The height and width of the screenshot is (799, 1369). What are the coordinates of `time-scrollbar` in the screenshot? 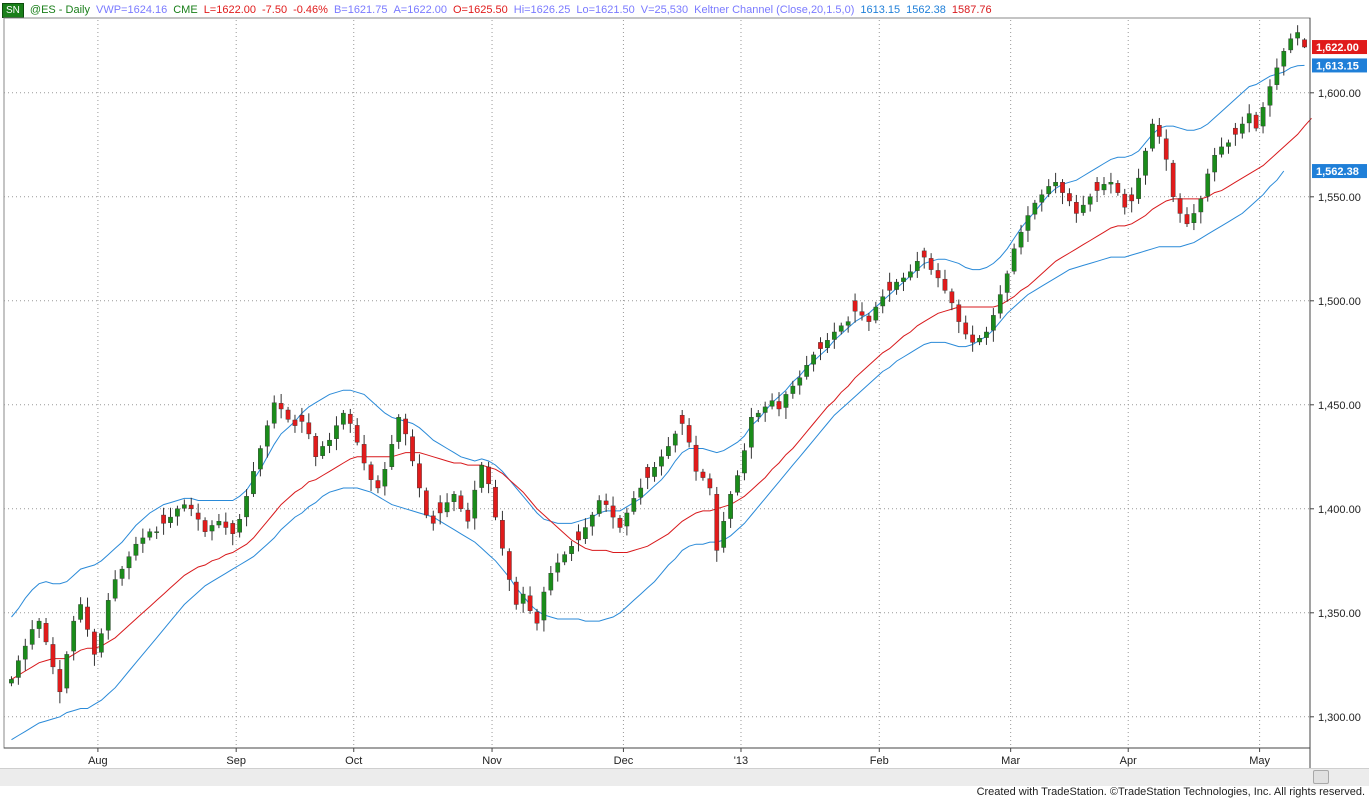 It's located at (684, 777).